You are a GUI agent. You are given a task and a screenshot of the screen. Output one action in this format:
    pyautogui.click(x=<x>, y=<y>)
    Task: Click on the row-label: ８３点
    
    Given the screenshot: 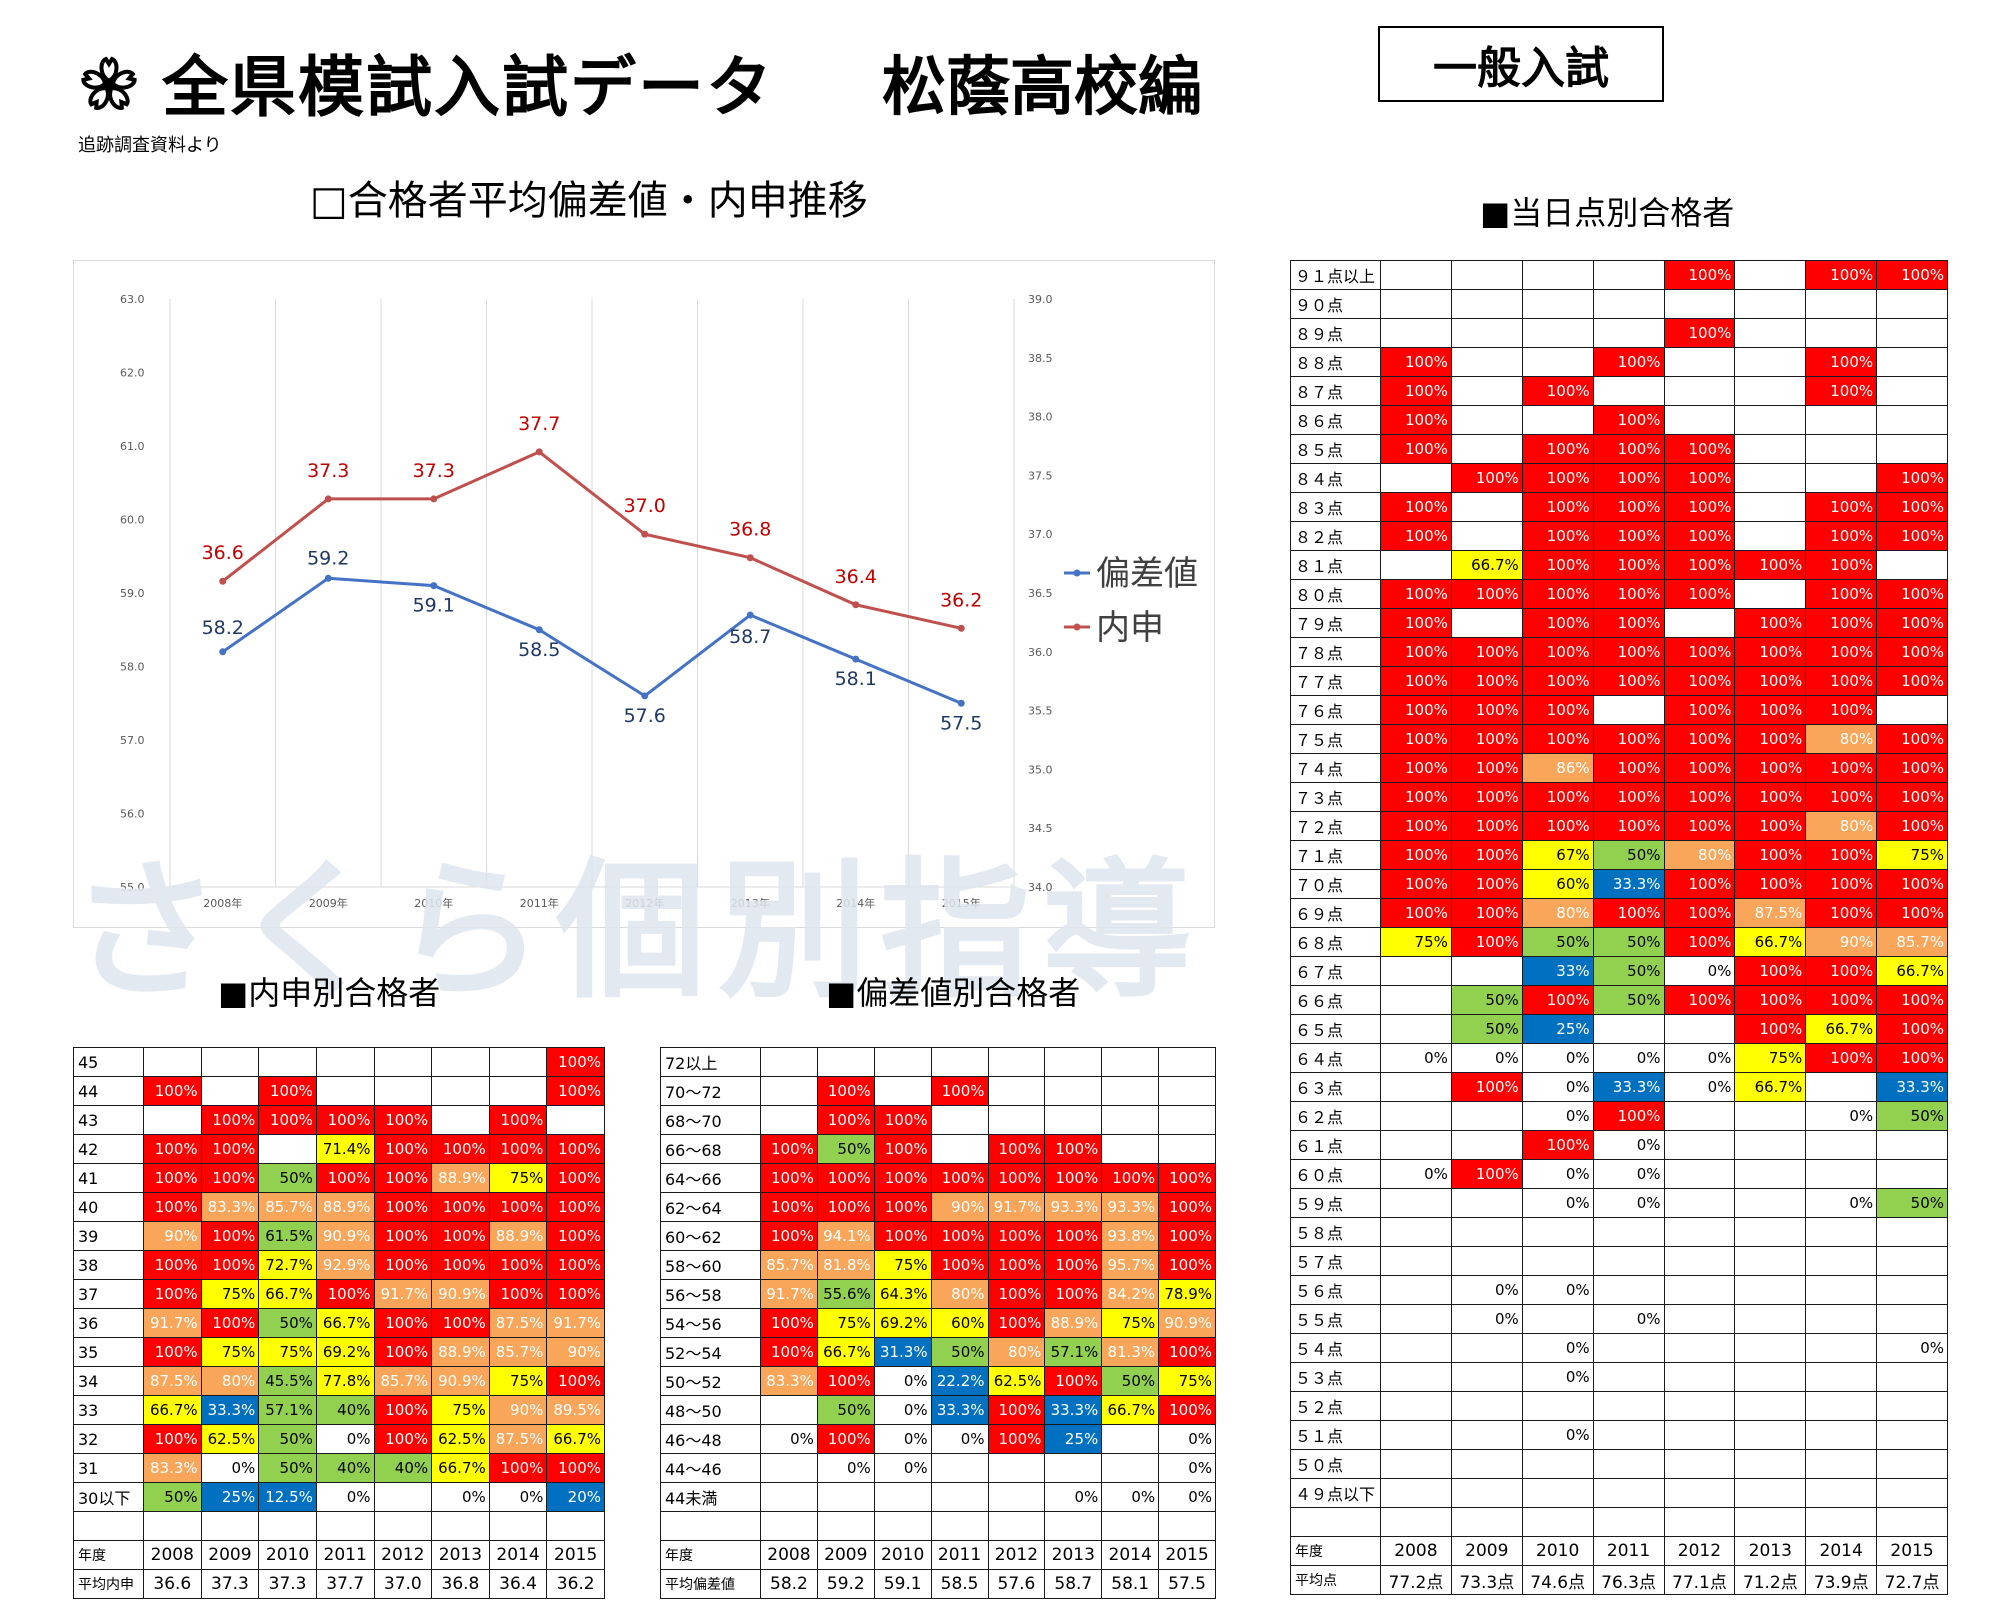 What is the action you would take?
    pyautogui.click(x=1335, y=507)
    